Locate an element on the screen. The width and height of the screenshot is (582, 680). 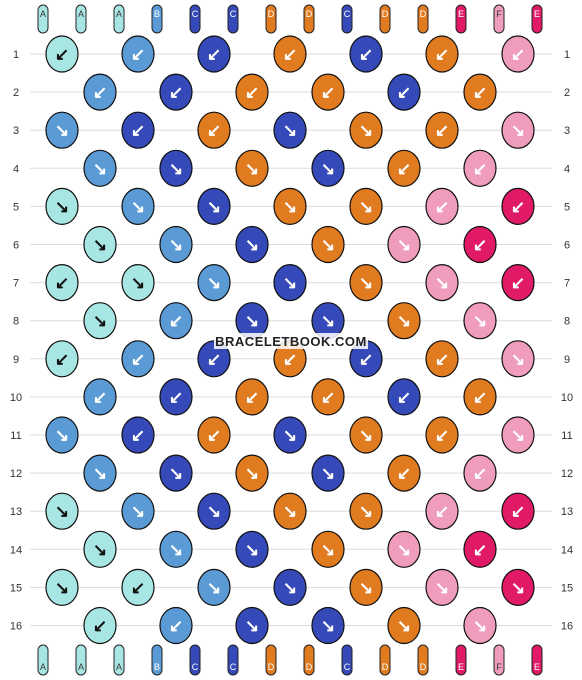
row-label-left: 6 is located at coordinates (16, 246).